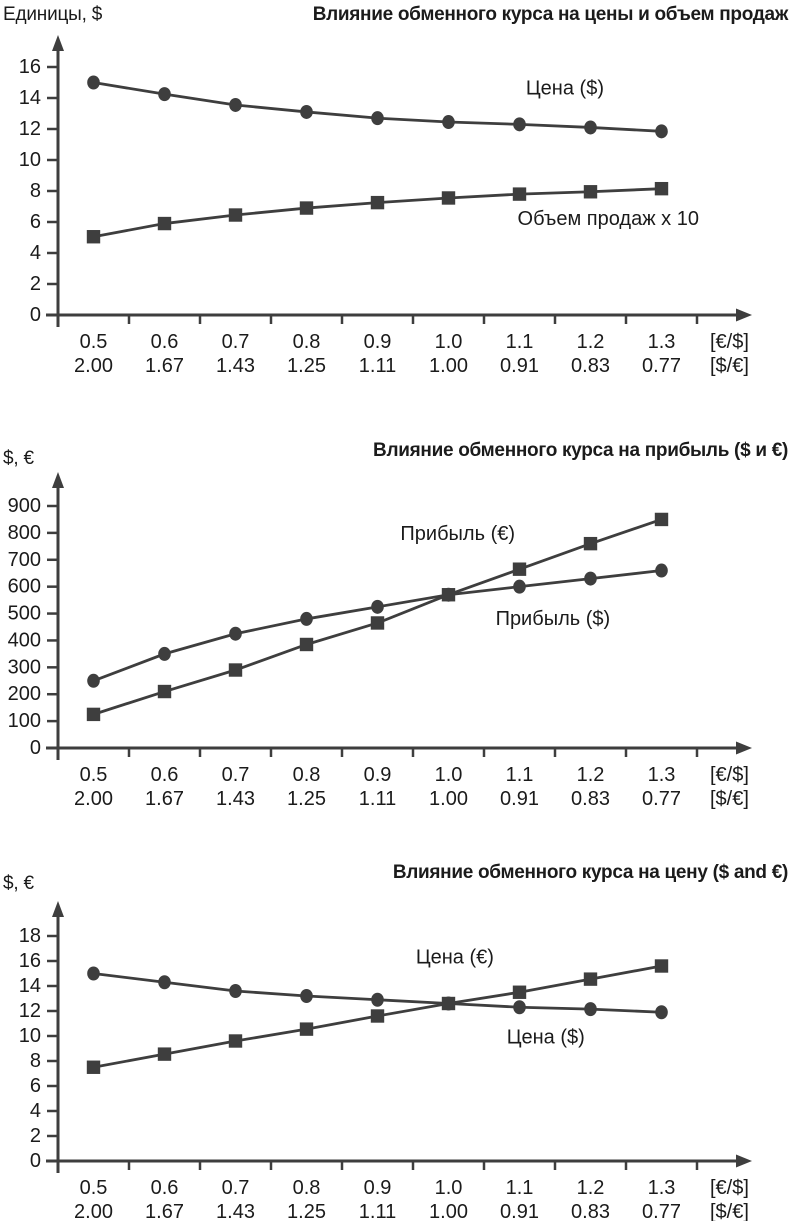  What do you see at coordinates (24, 533) in the screenshot?
I see `y-tick-label: 800` at bounding box center [24, 533].